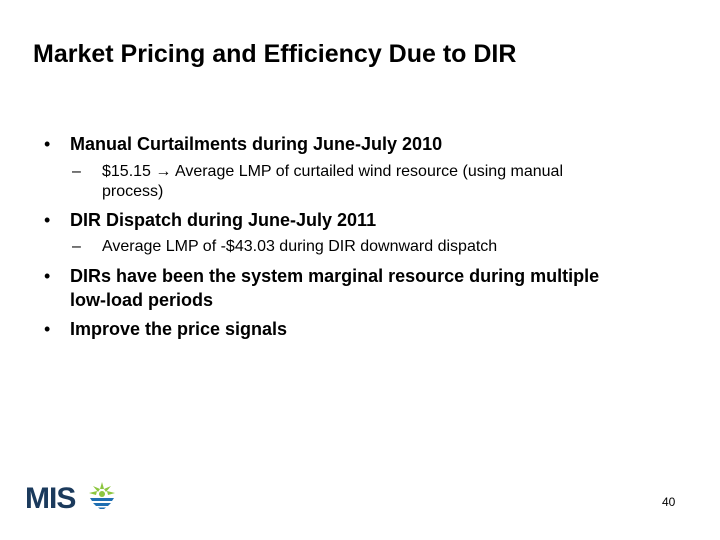 The height and width of the screenshot is (540, 720). Describe the element at coordinates (179, 329) in the screenshot. I see `bullet-4-text: Improve the price signals` at that location.